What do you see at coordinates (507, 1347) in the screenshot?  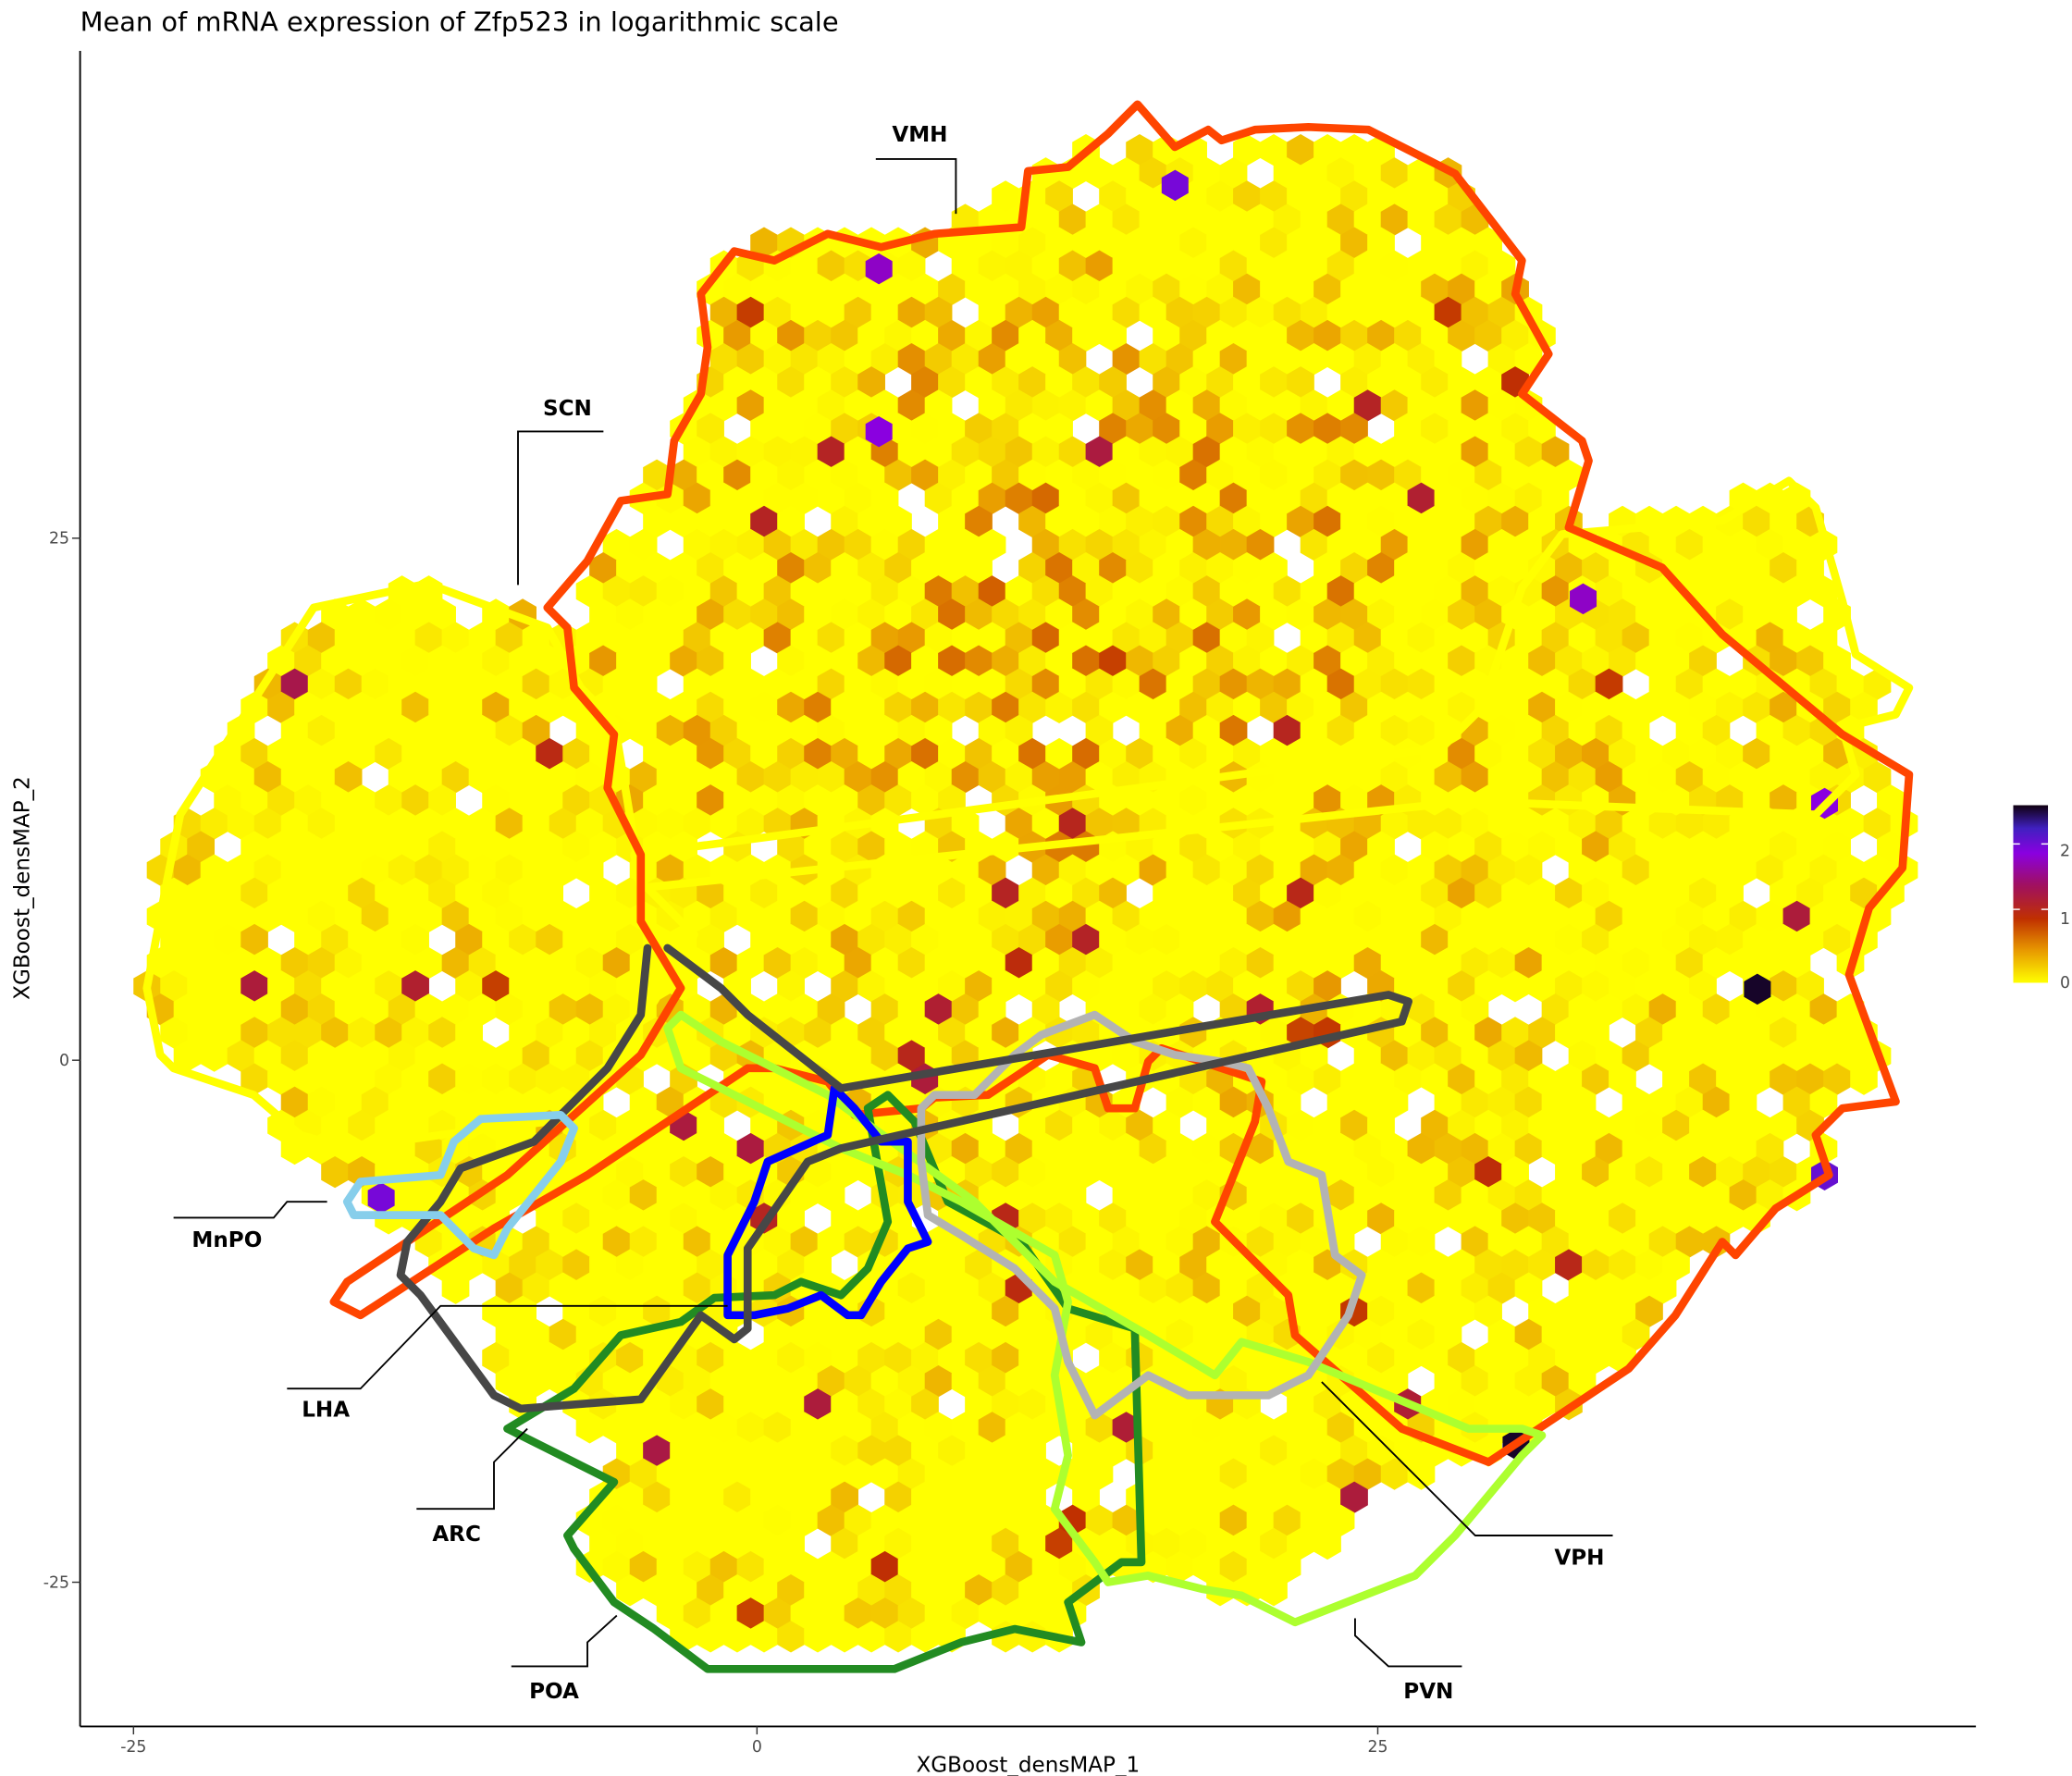 I see `leader-line-lha` at bounding box center [507, 1347].